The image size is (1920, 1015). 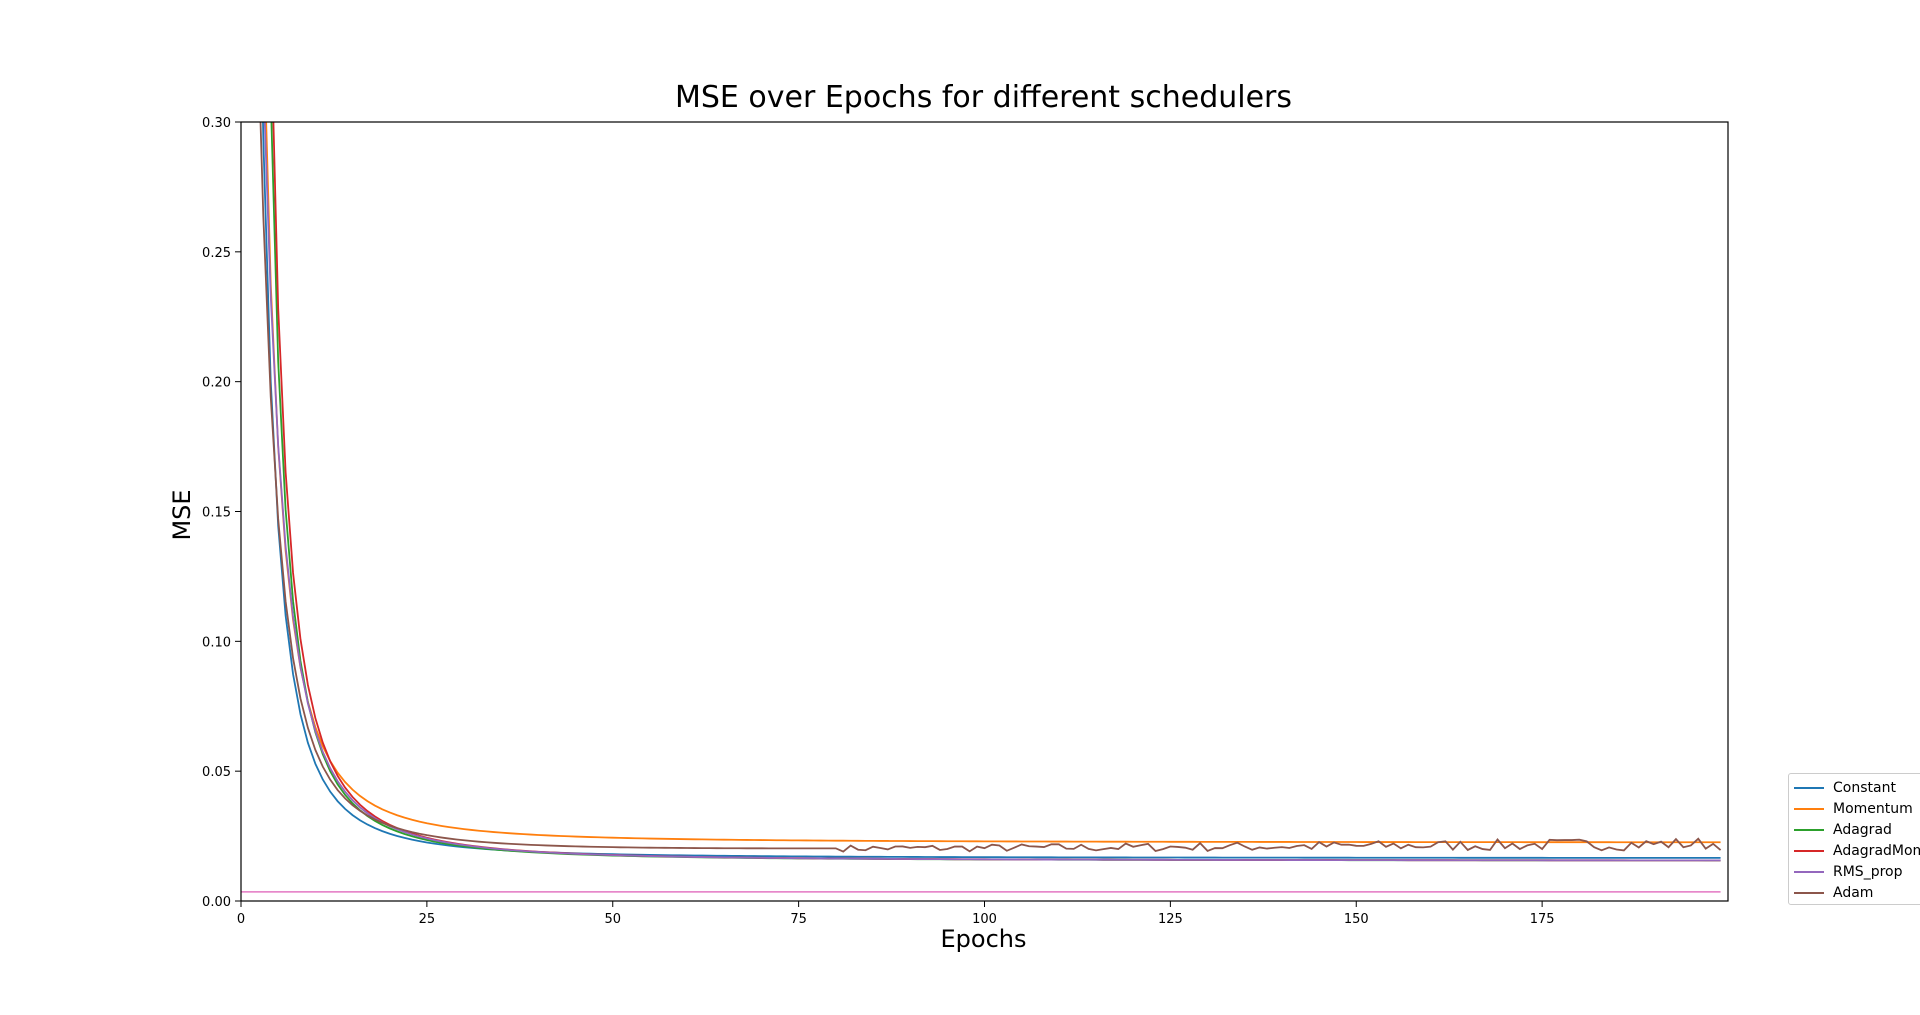 I want to click on legend-item-rms_prop: RMS_prop, so click(x=1854, y=872).